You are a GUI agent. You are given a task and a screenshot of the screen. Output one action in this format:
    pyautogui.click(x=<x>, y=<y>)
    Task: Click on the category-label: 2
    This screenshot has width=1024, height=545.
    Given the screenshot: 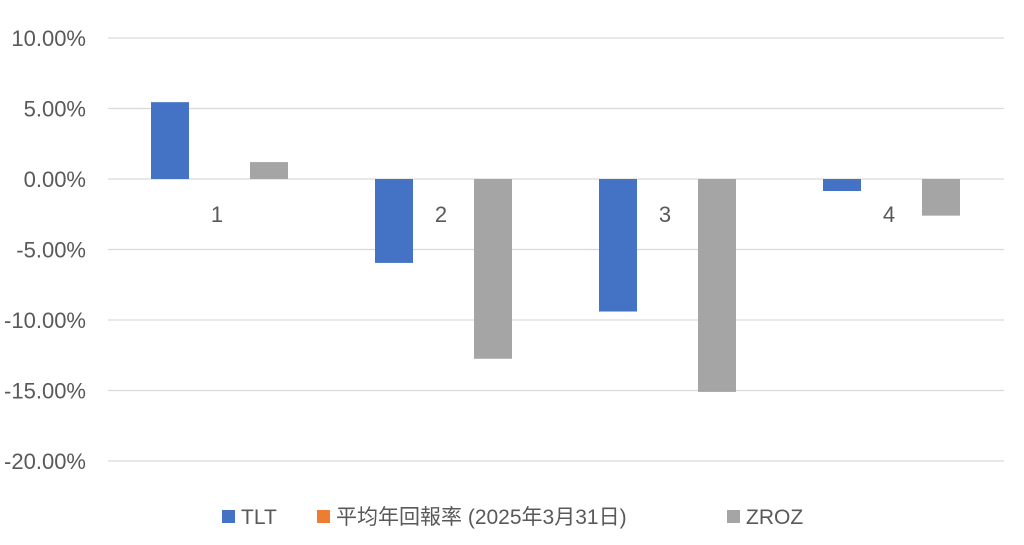 What is the action you would take?
    pyautogui.click(x=441, y=214)
    